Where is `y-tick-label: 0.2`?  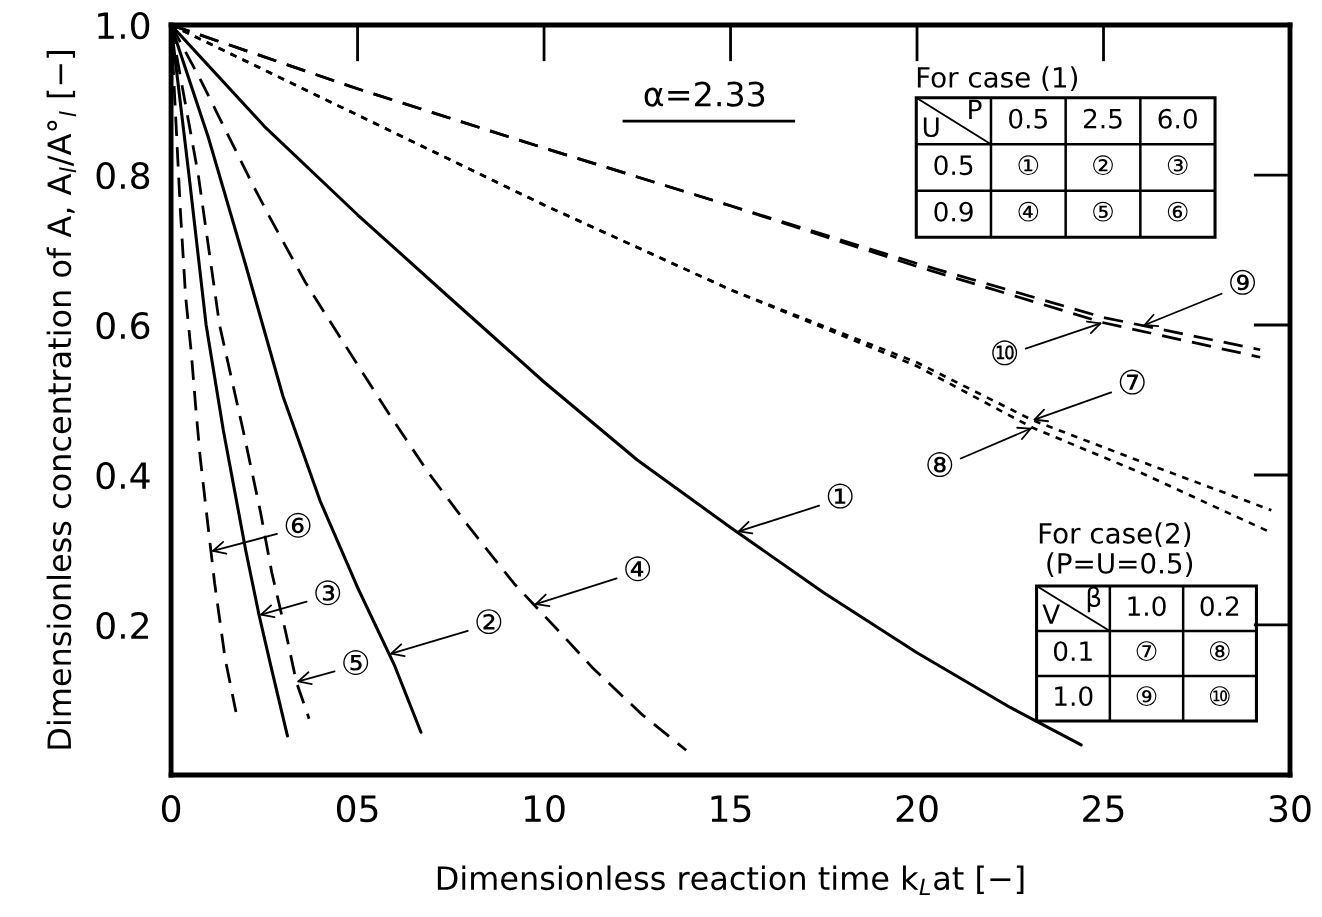 y-tick-label: 0.2 is located at coordinates (122, 625).